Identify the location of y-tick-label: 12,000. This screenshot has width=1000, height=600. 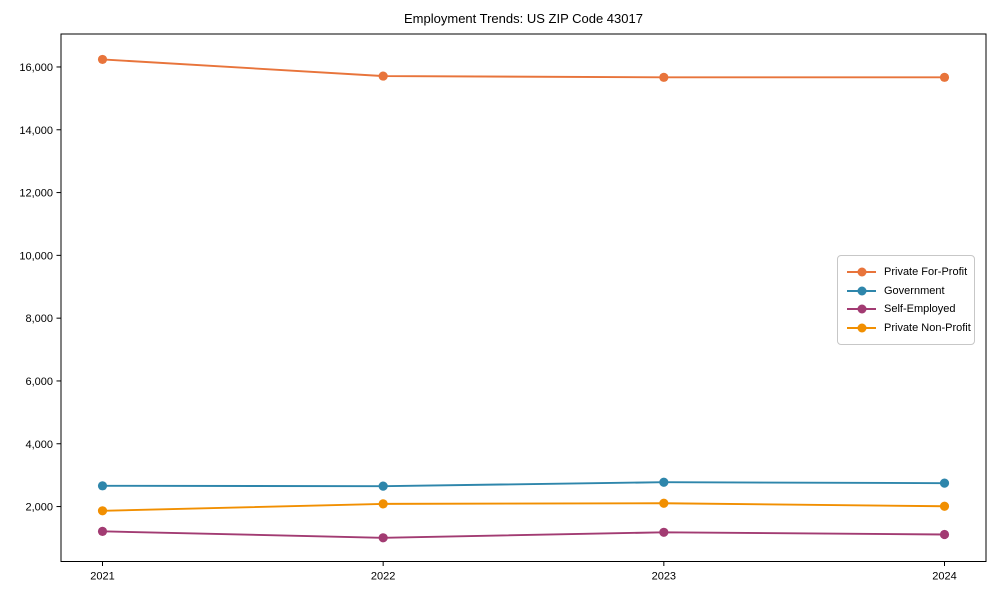
(36, 194).